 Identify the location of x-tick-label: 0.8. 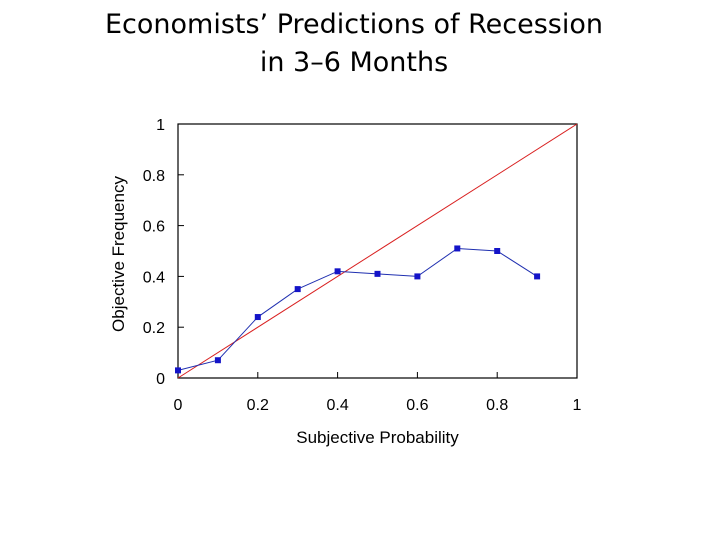
(497, 405).